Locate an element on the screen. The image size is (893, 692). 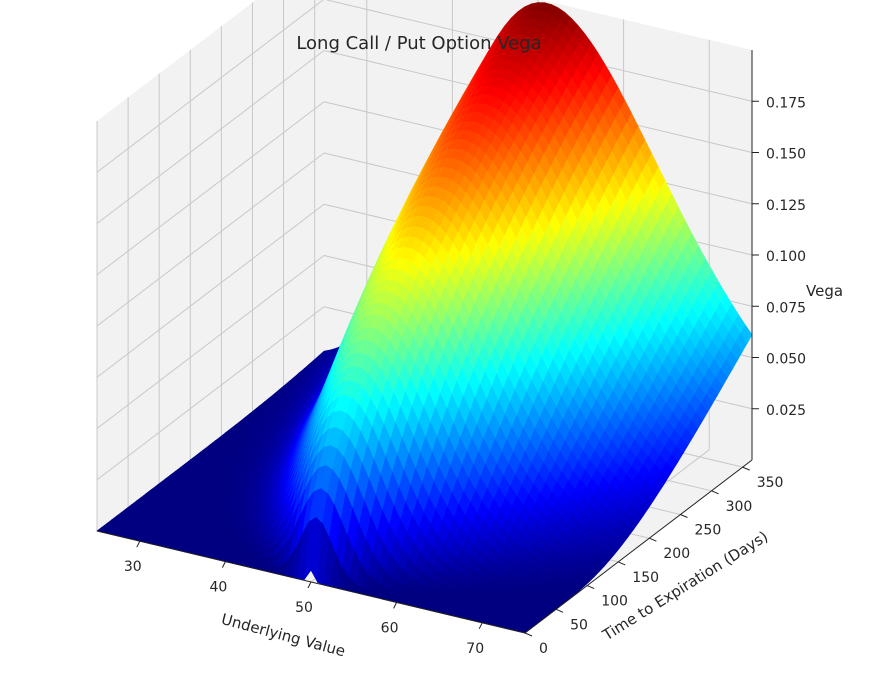
z-tick-label: 0.125 is located at coordinates (786, 206).